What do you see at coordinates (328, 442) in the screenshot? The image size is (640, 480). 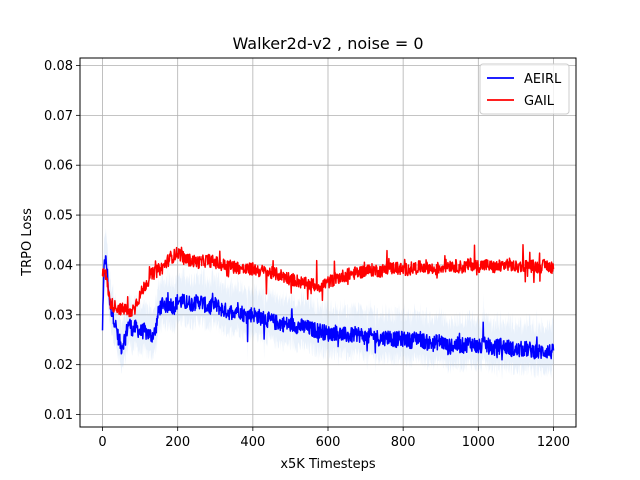 I see `x-tick-label: 600` at bounding box center [328, 442].